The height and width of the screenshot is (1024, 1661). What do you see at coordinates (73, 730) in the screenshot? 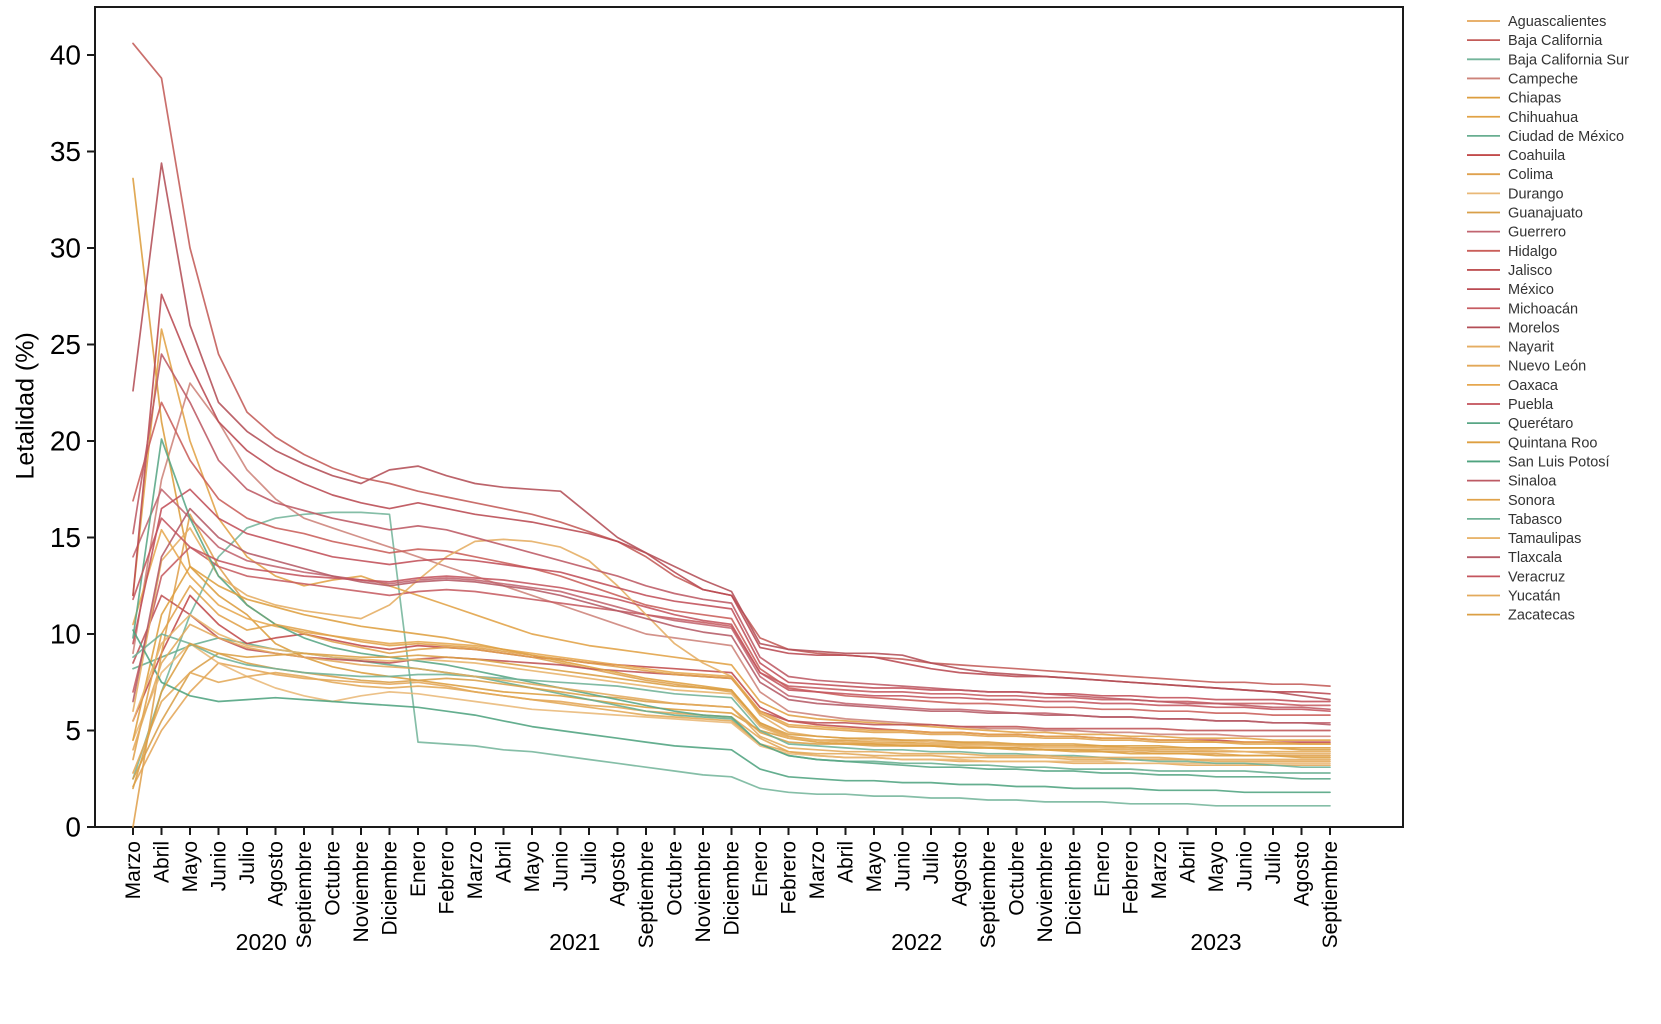
I see `y-tick-label: 5` at bounding box center [73, 730].